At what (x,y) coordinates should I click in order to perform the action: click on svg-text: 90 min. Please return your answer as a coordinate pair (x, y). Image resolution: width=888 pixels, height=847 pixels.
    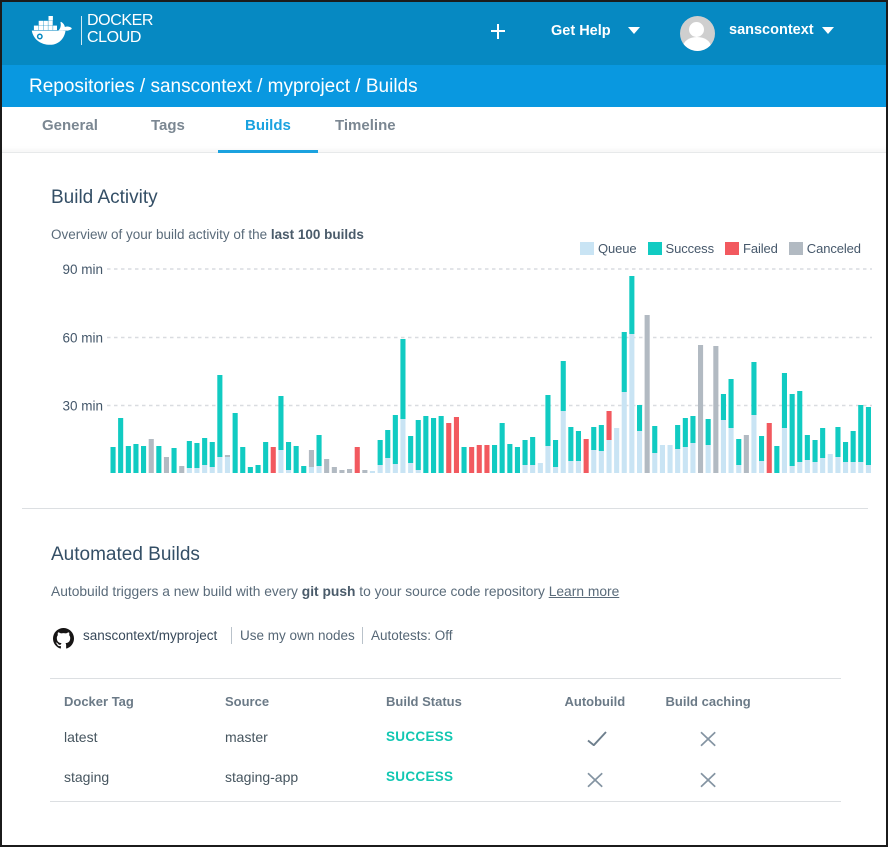
    Looking at the image, I should click on (82, 269).